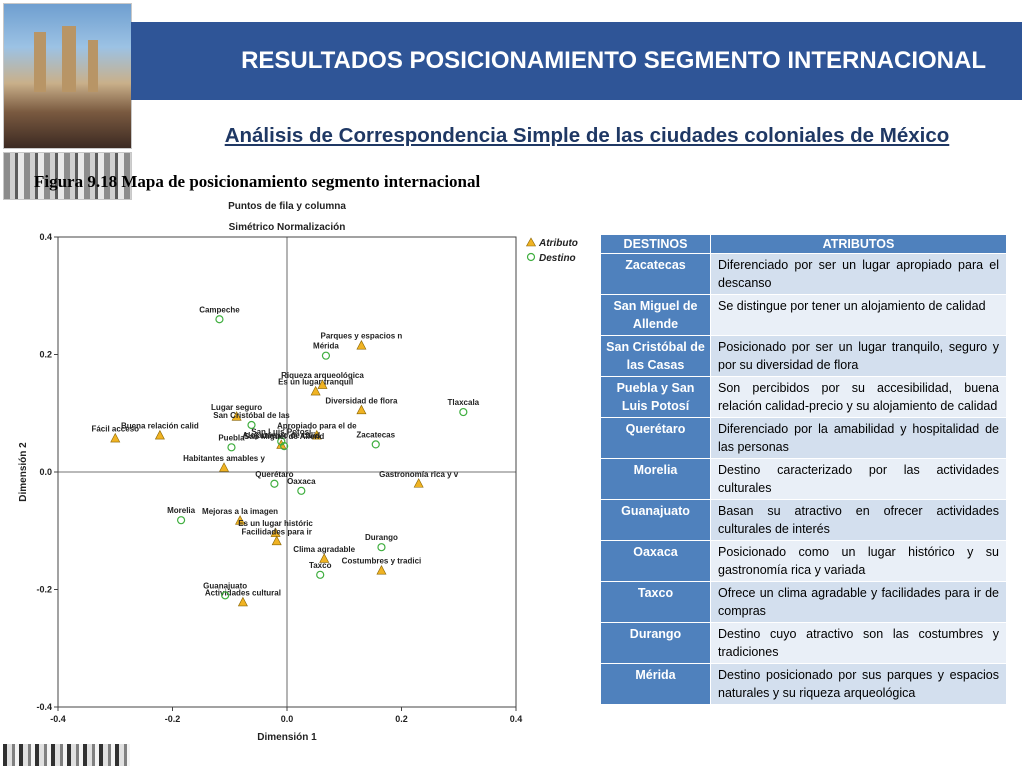 This screenshot has height=768, width=1024. What do you see at coordinates (236, 407) in the screenshot?
I see `attribute-point-label: Lugar seguro` at bounding box center [236, 407].